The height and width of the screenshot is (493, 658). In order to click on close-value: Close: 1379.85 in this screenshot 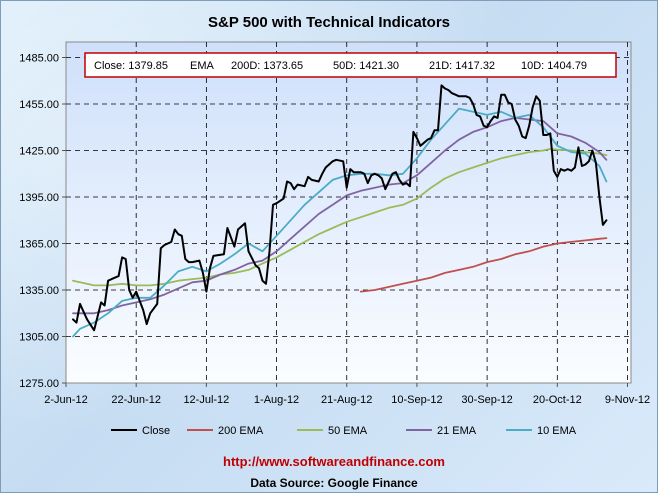, I will do `click(131, 66)`.